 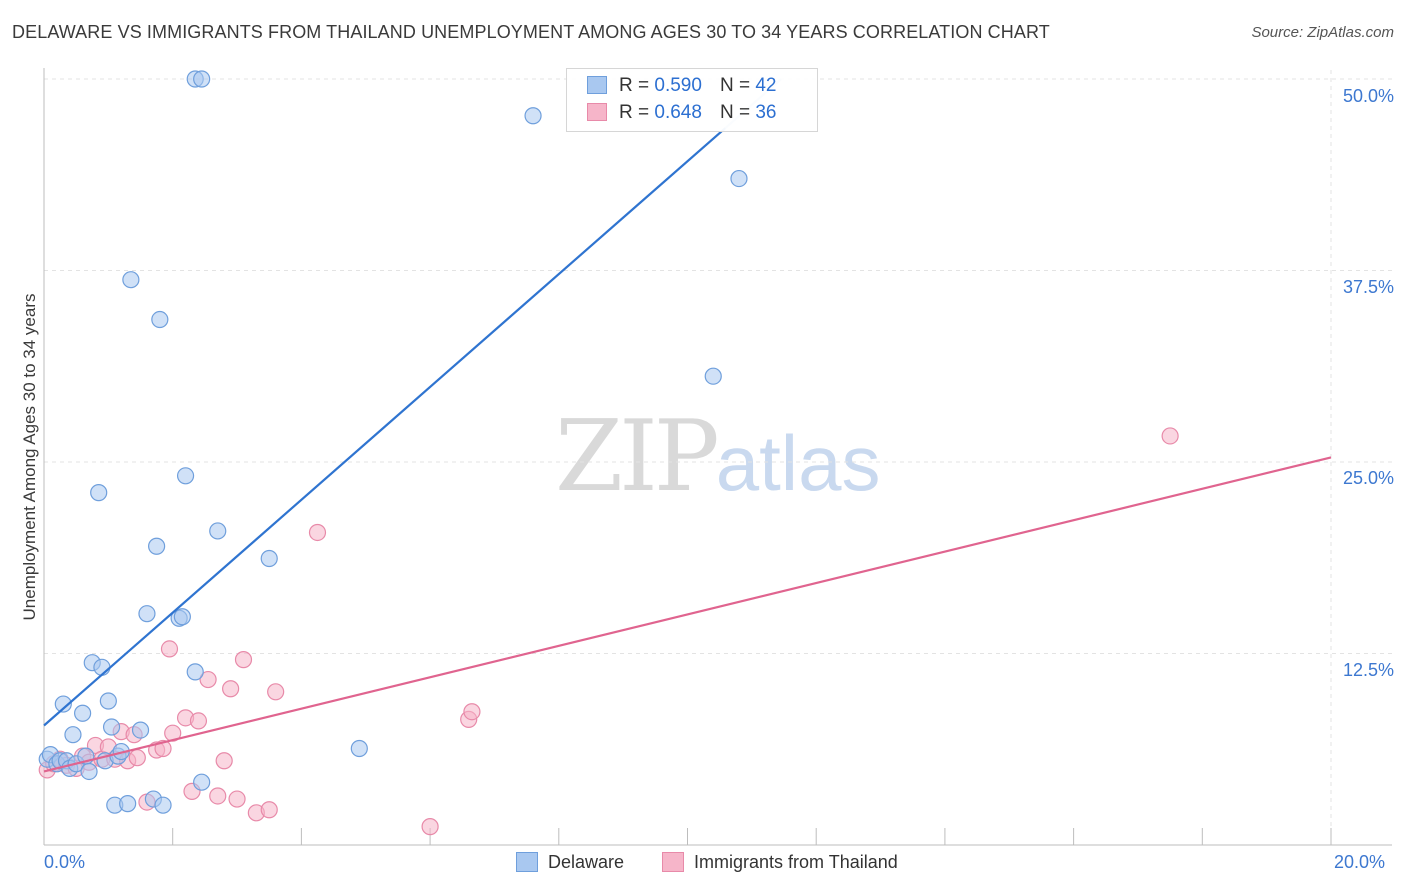 I want to click on legend-row-thailand: R = 0.648 N = 36, so click(x=681, y=113).